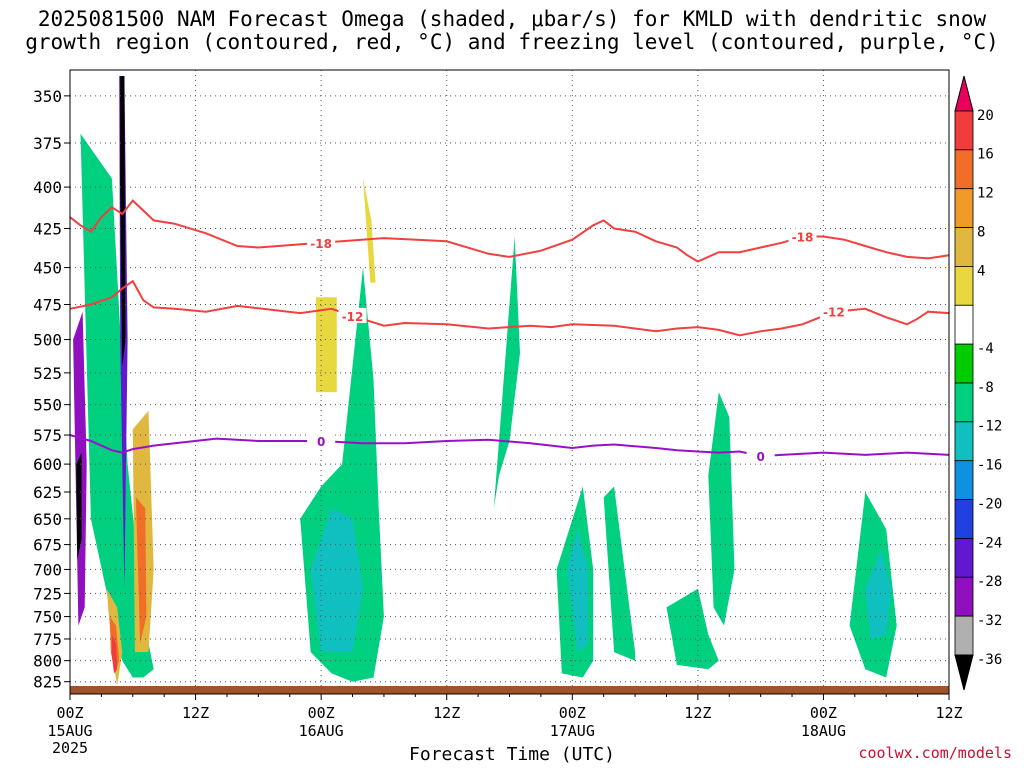 The image size is (1024, 768). I want to click on colorbar-label-11: -28, so click(989, 582).